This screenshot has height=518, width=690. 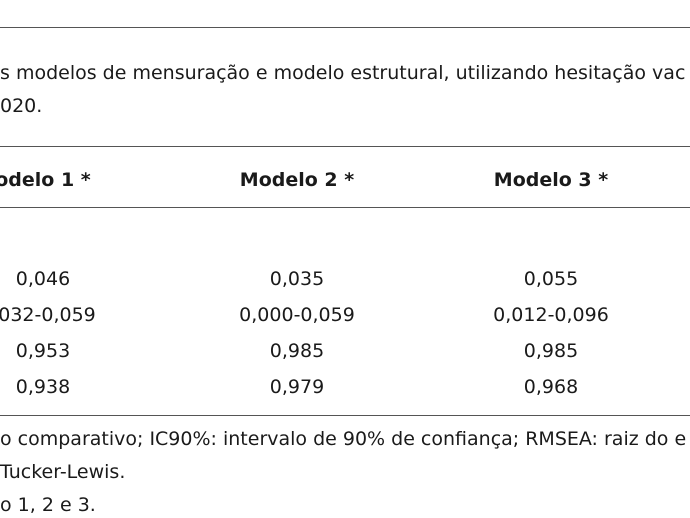 What do you see at coordinates (345, 146) in the screenshot?
I see `header-top-rule` at bounding box center [345, 146].